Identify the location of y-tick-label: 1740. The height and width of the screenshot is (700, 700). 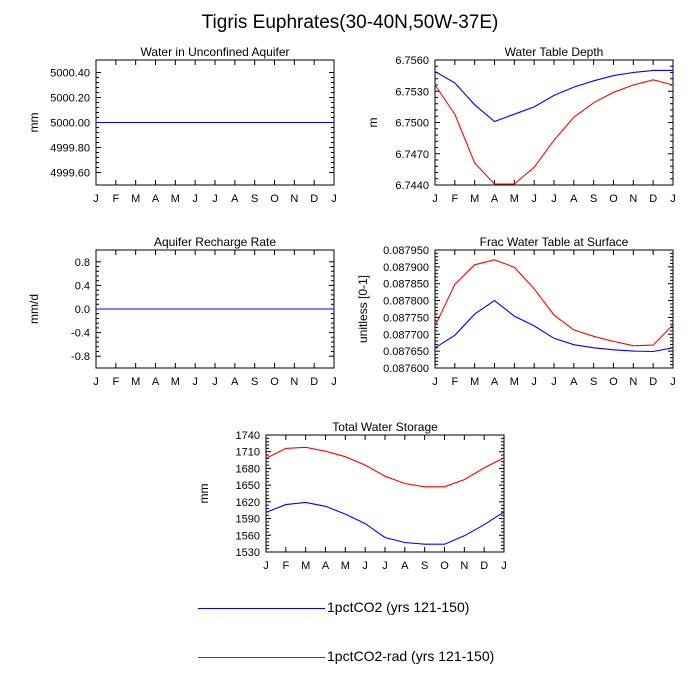
(248, 436).